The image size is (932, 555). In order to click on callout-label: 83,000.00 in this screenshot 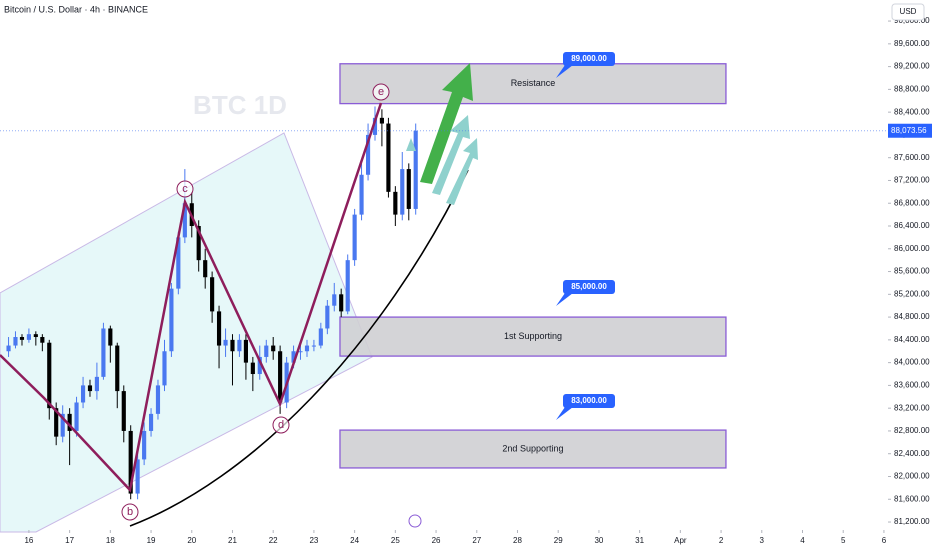, I will do `click(589, 400)`.